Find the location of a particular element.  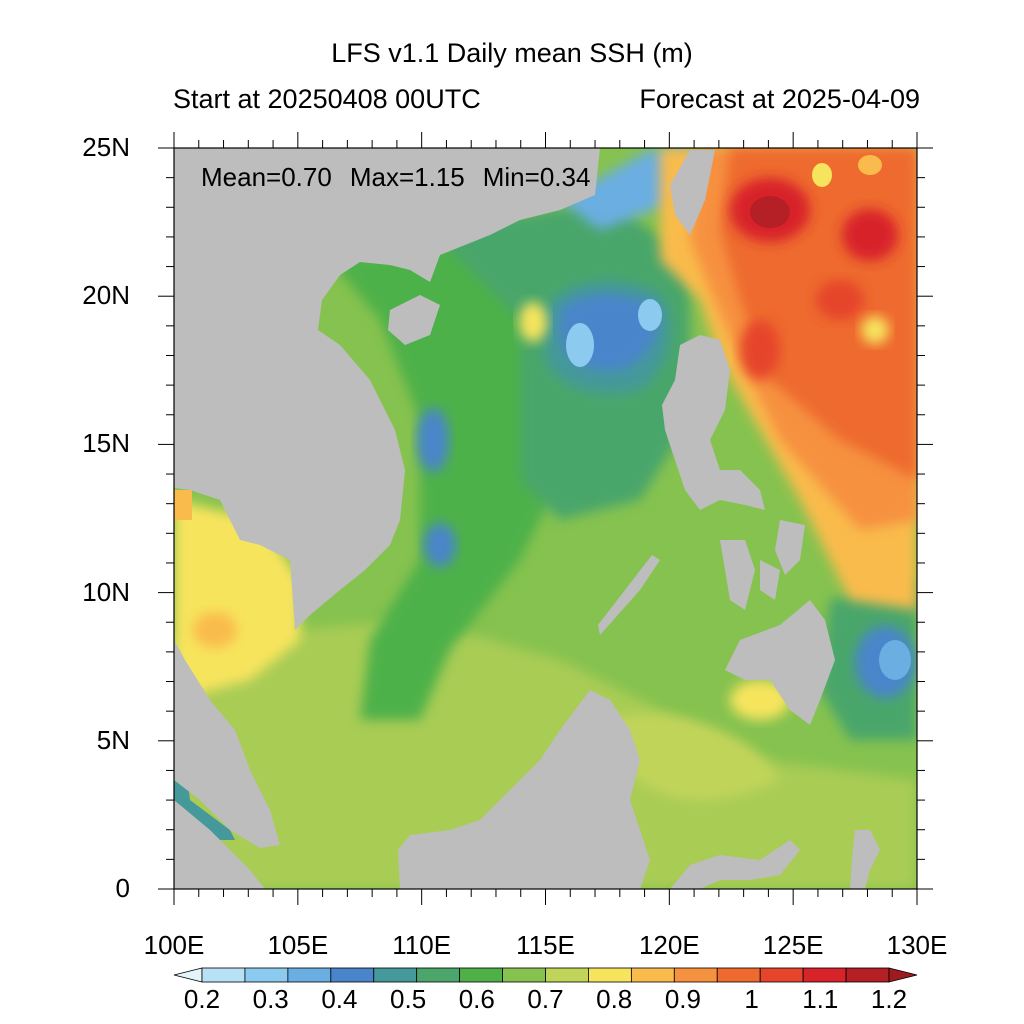

colorbar-label: 1 is located at coordinates (751, 999).